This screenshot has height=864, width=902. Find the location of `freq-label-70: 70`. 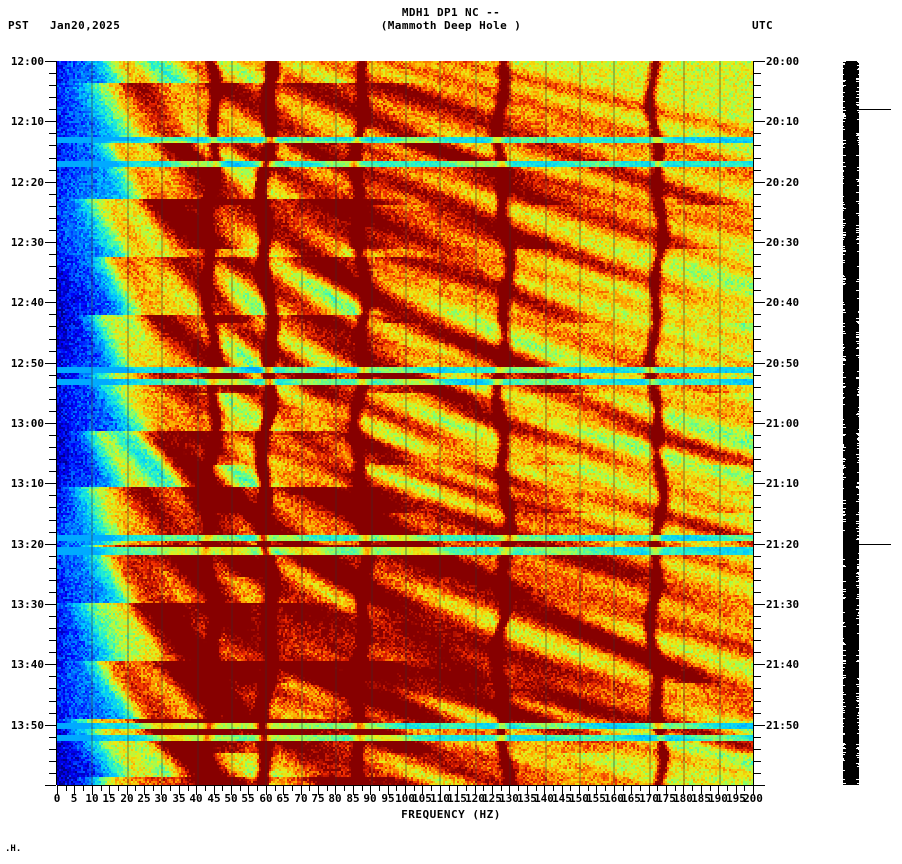

freq-label-70: 70 is located at coordinates (301, 798).